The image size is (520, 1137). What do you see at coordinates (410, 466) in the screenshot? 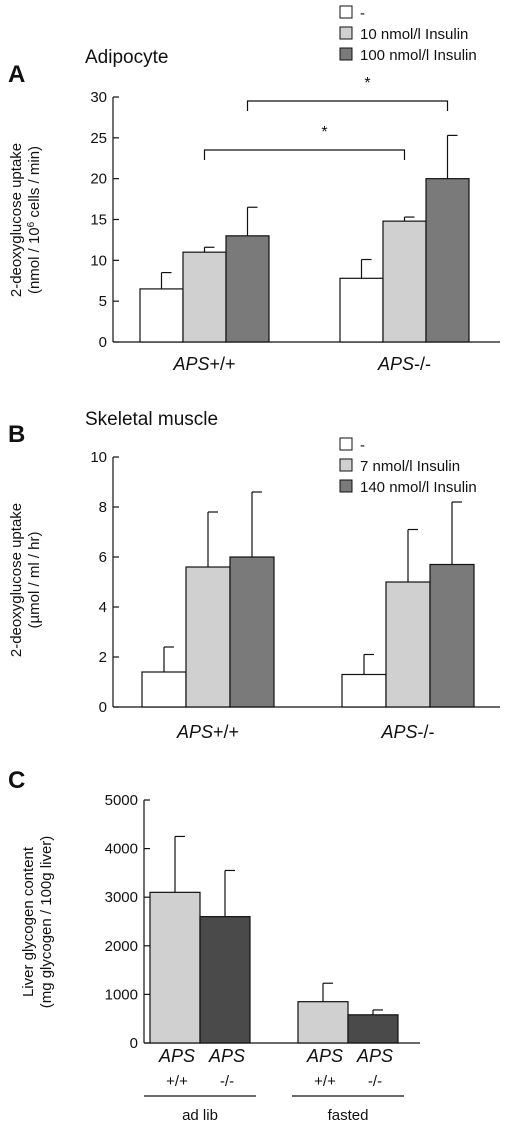
I see `legend-entry: 7 nmol/l Insulin` at bounding box center [410, 466].